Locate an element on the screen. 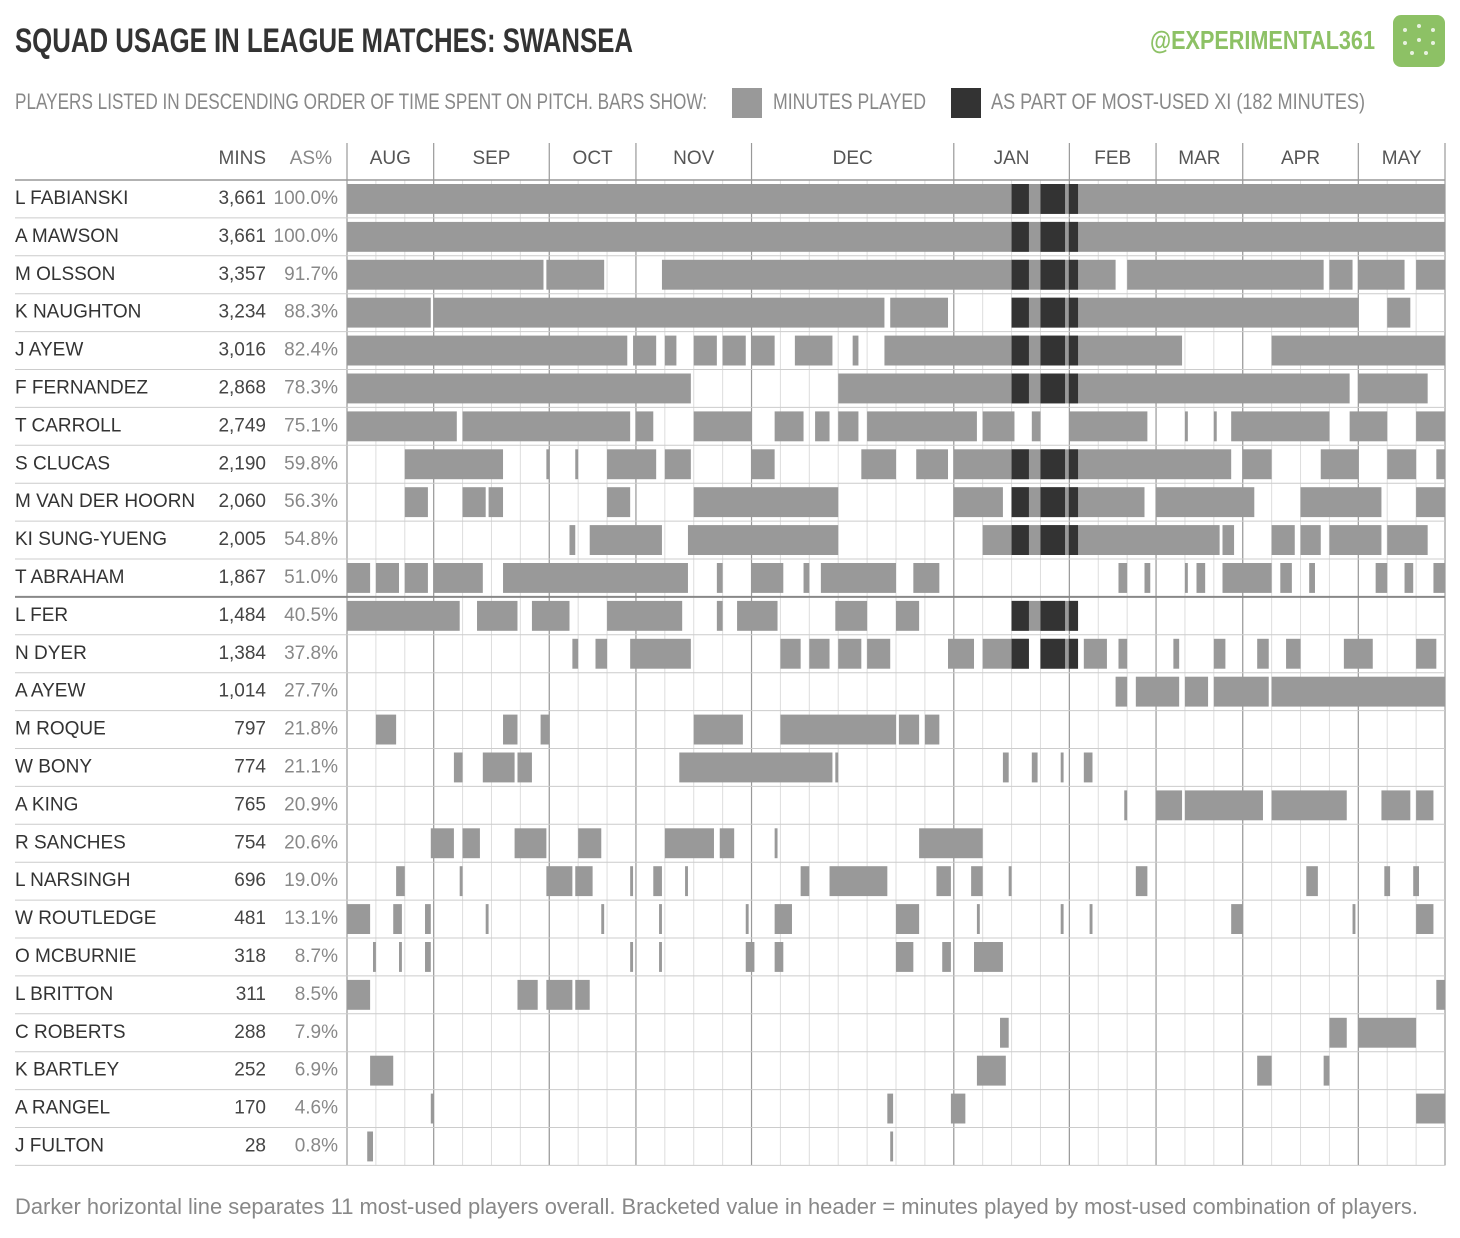 The width and height of the screenshot is (1460, 1238). player-pct: 59.8% is located at coordinates (311, 463).